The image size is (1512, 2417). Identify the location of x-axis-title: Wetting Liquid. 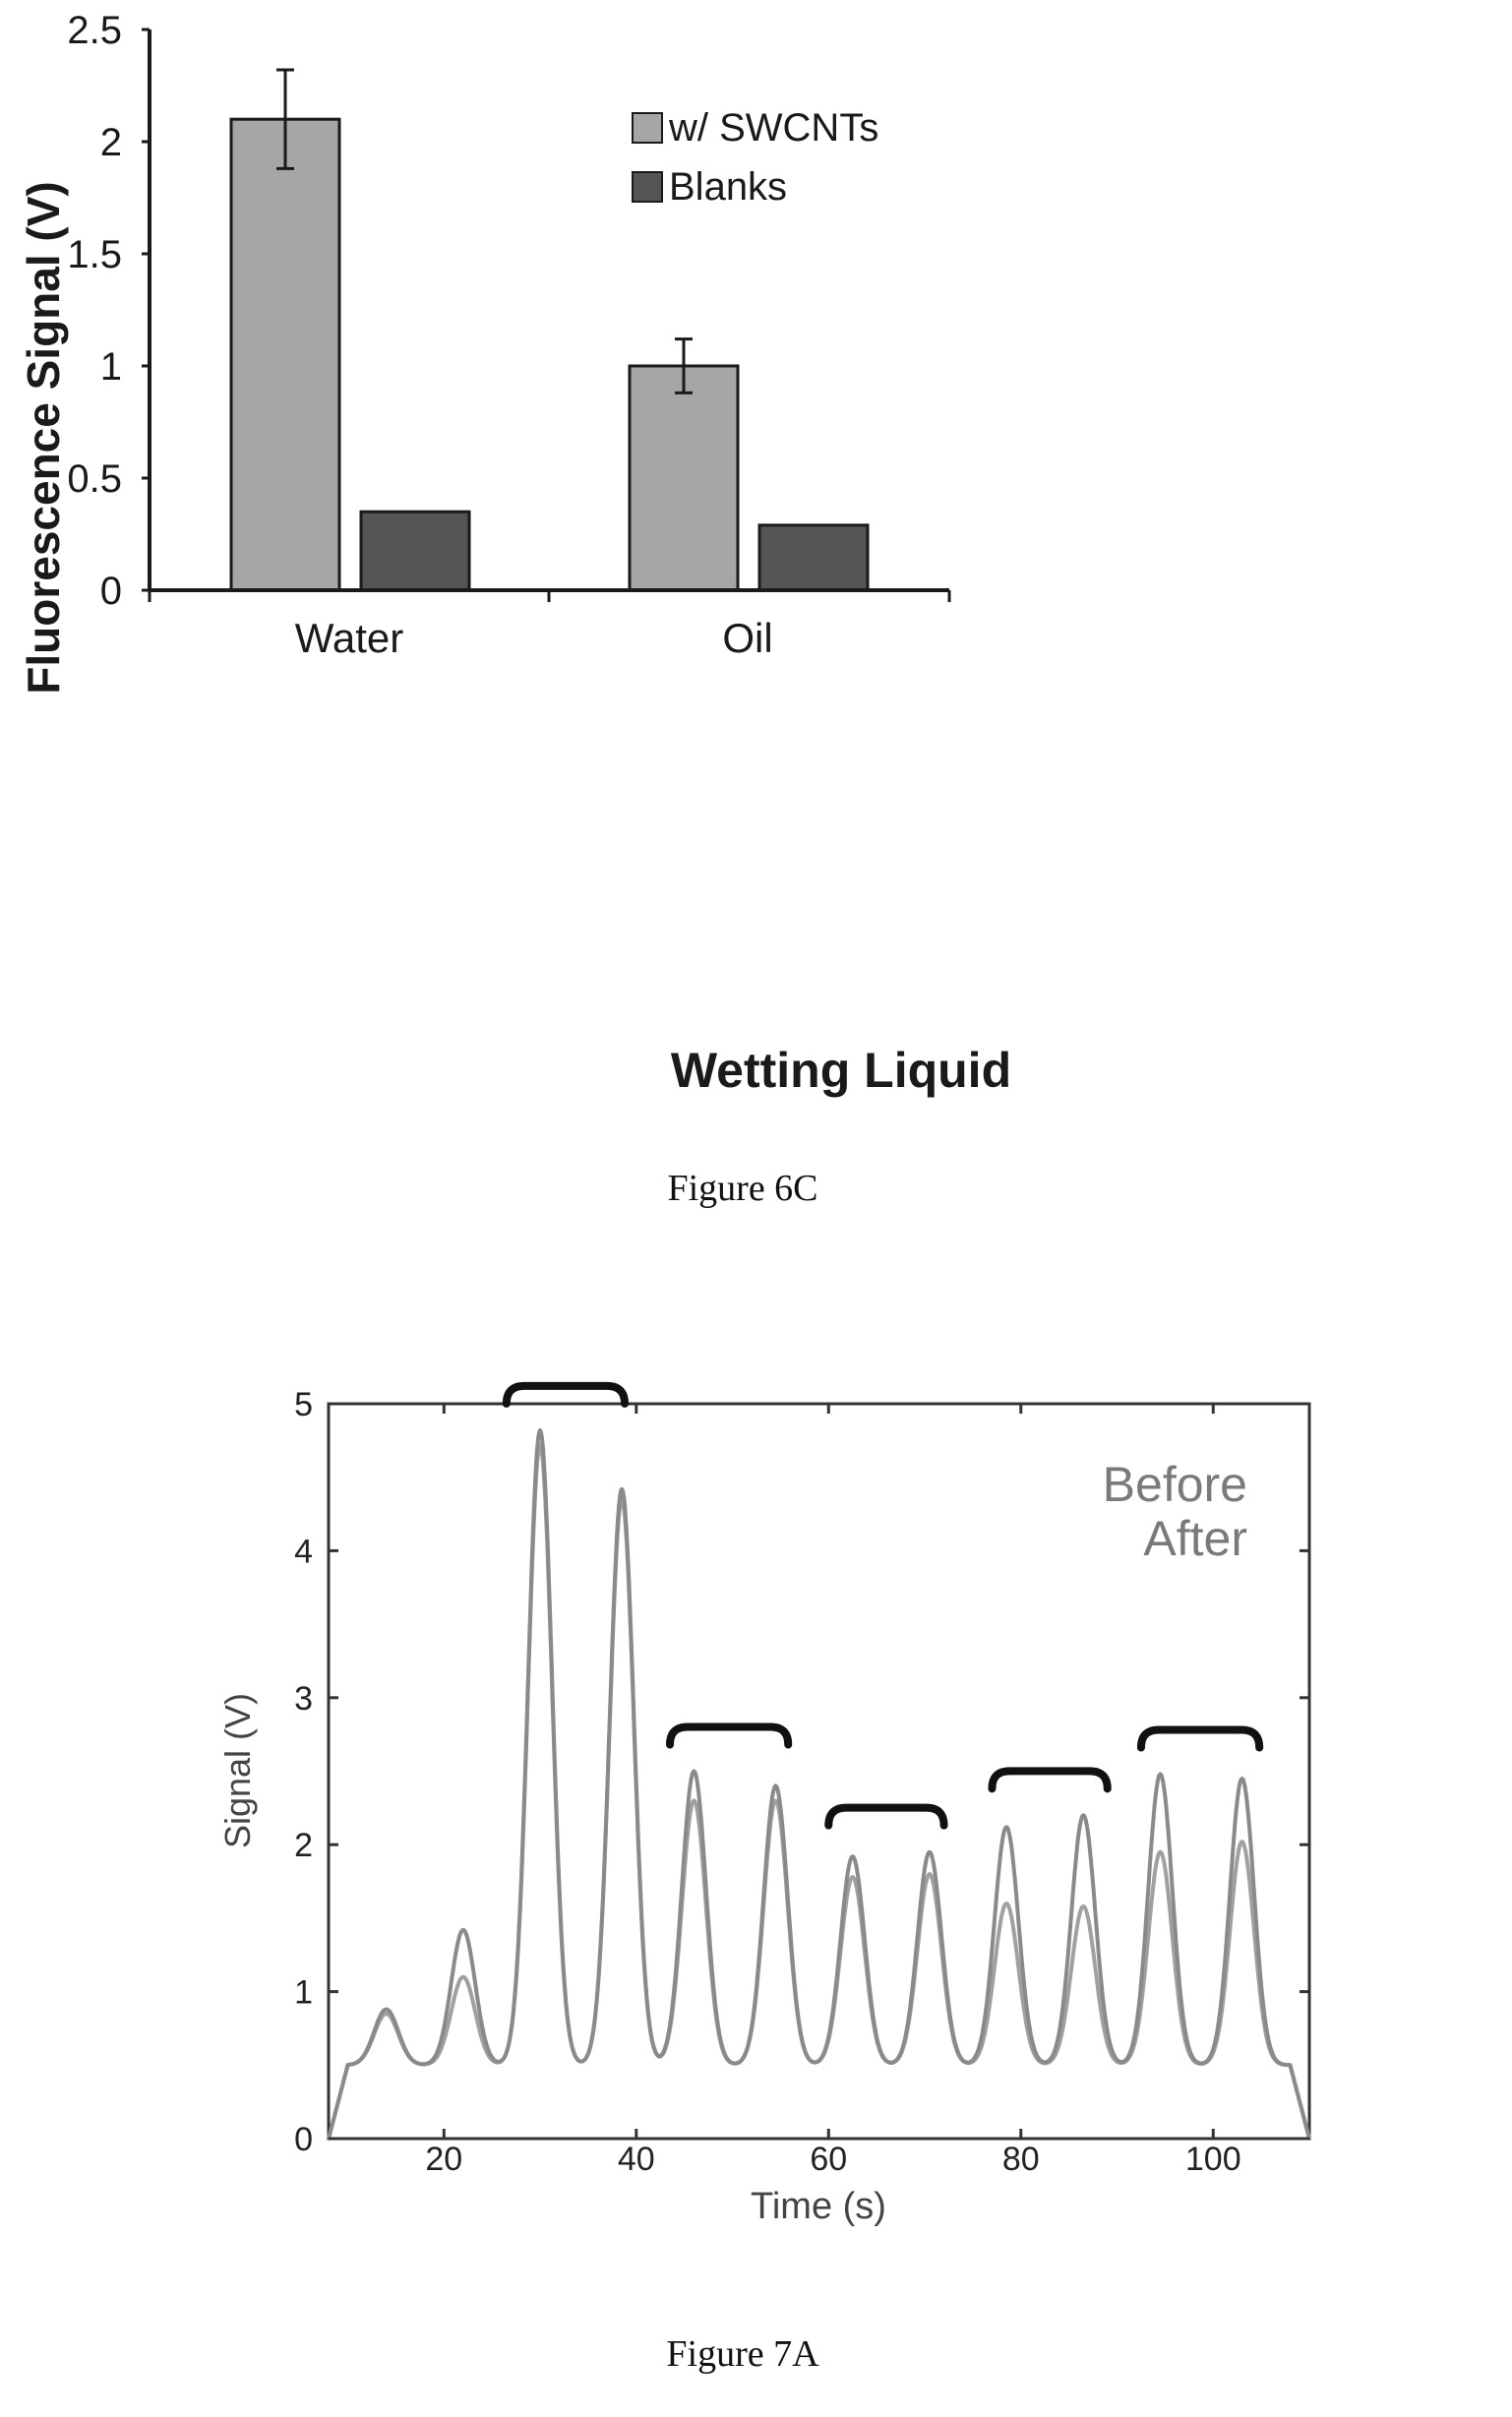
(841, 1071).